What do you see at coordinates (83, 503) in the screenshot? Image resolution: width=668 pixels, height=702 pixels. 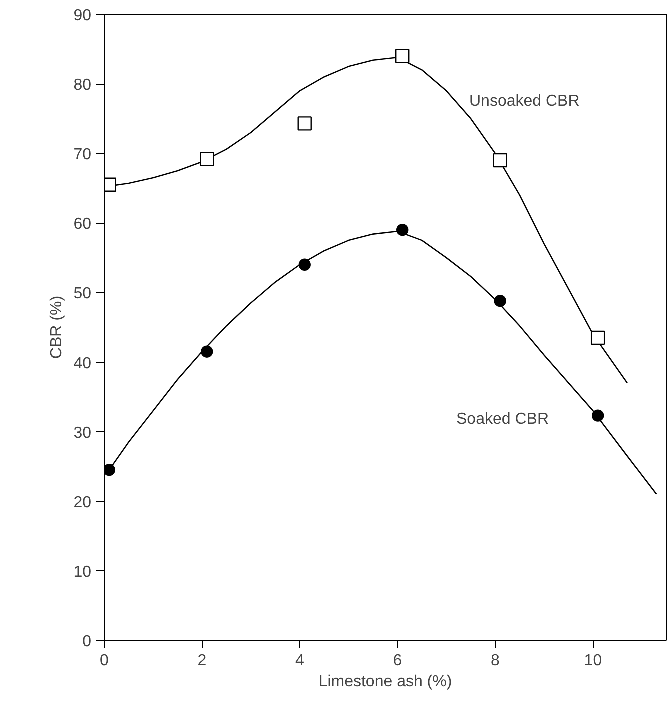 I see `y-tick-label: 20` at bounding box center [83, 503].